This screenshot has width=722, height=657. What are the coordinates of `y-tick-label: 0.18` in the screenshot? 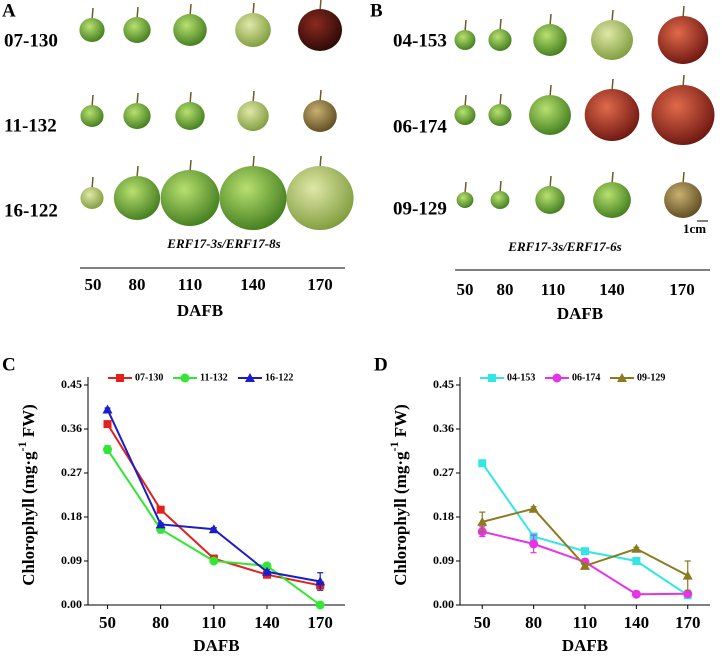 It's located at (443, 516).